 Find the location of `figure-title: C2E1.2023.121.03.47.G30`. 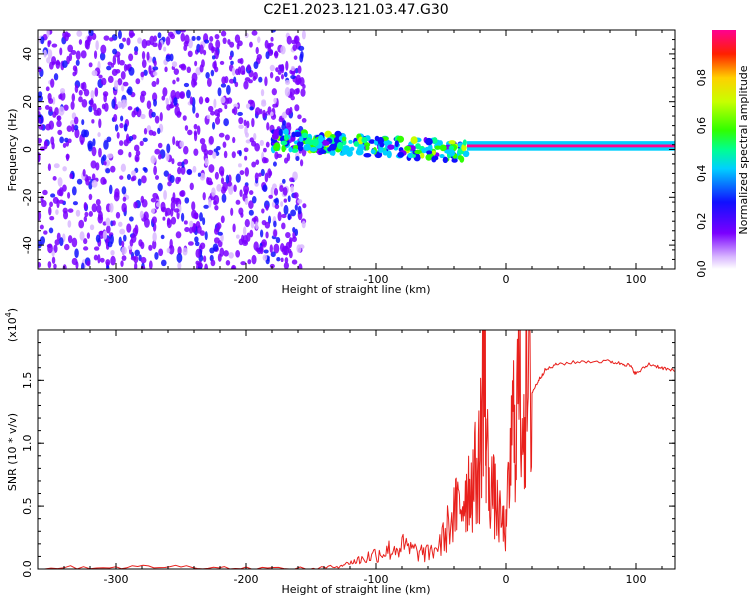

figure-title: C2E1.2023.121.03.47.G30 is located at coordinates (355, 10).